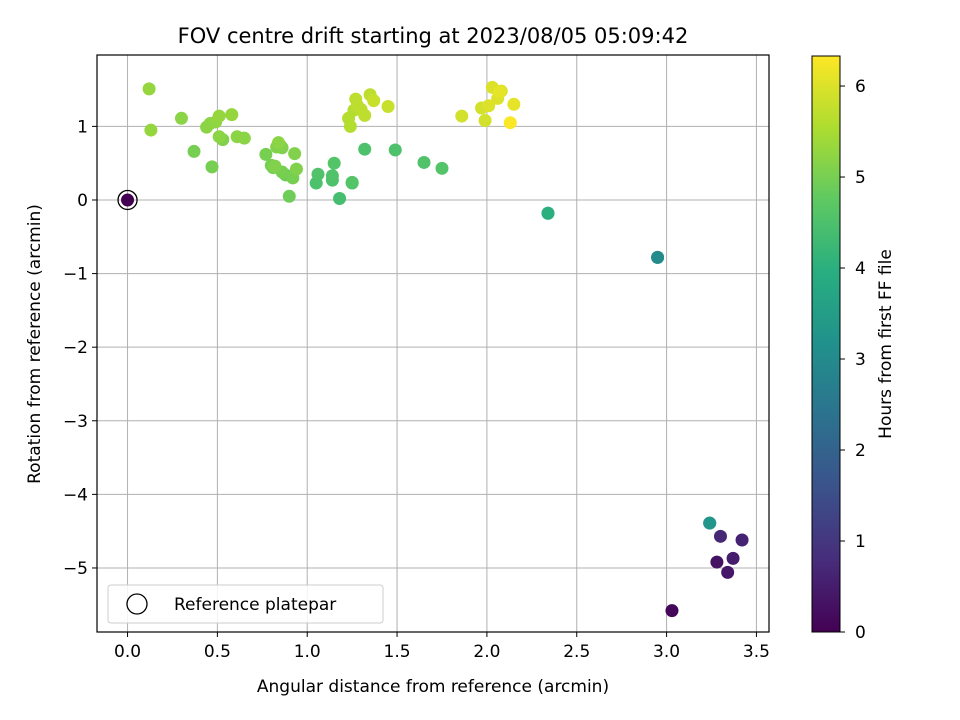 The height and width of the screenshot is (720, 960). What do you see at coordinates (217, 652) in the screenshot?
I see `x-tick-label: 0.5` at bounding box center [217, 652].